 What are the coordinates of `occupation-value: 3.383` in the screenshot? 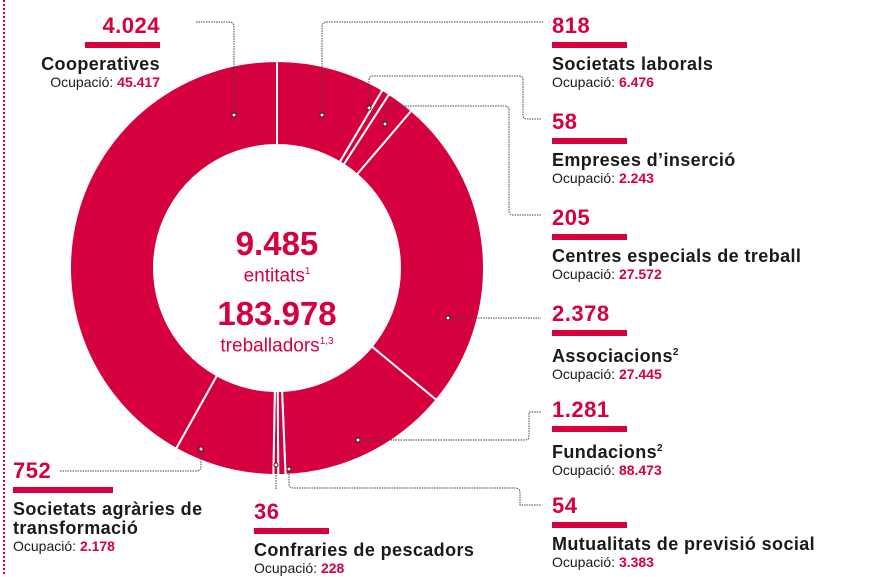 It's located at (636, 562).